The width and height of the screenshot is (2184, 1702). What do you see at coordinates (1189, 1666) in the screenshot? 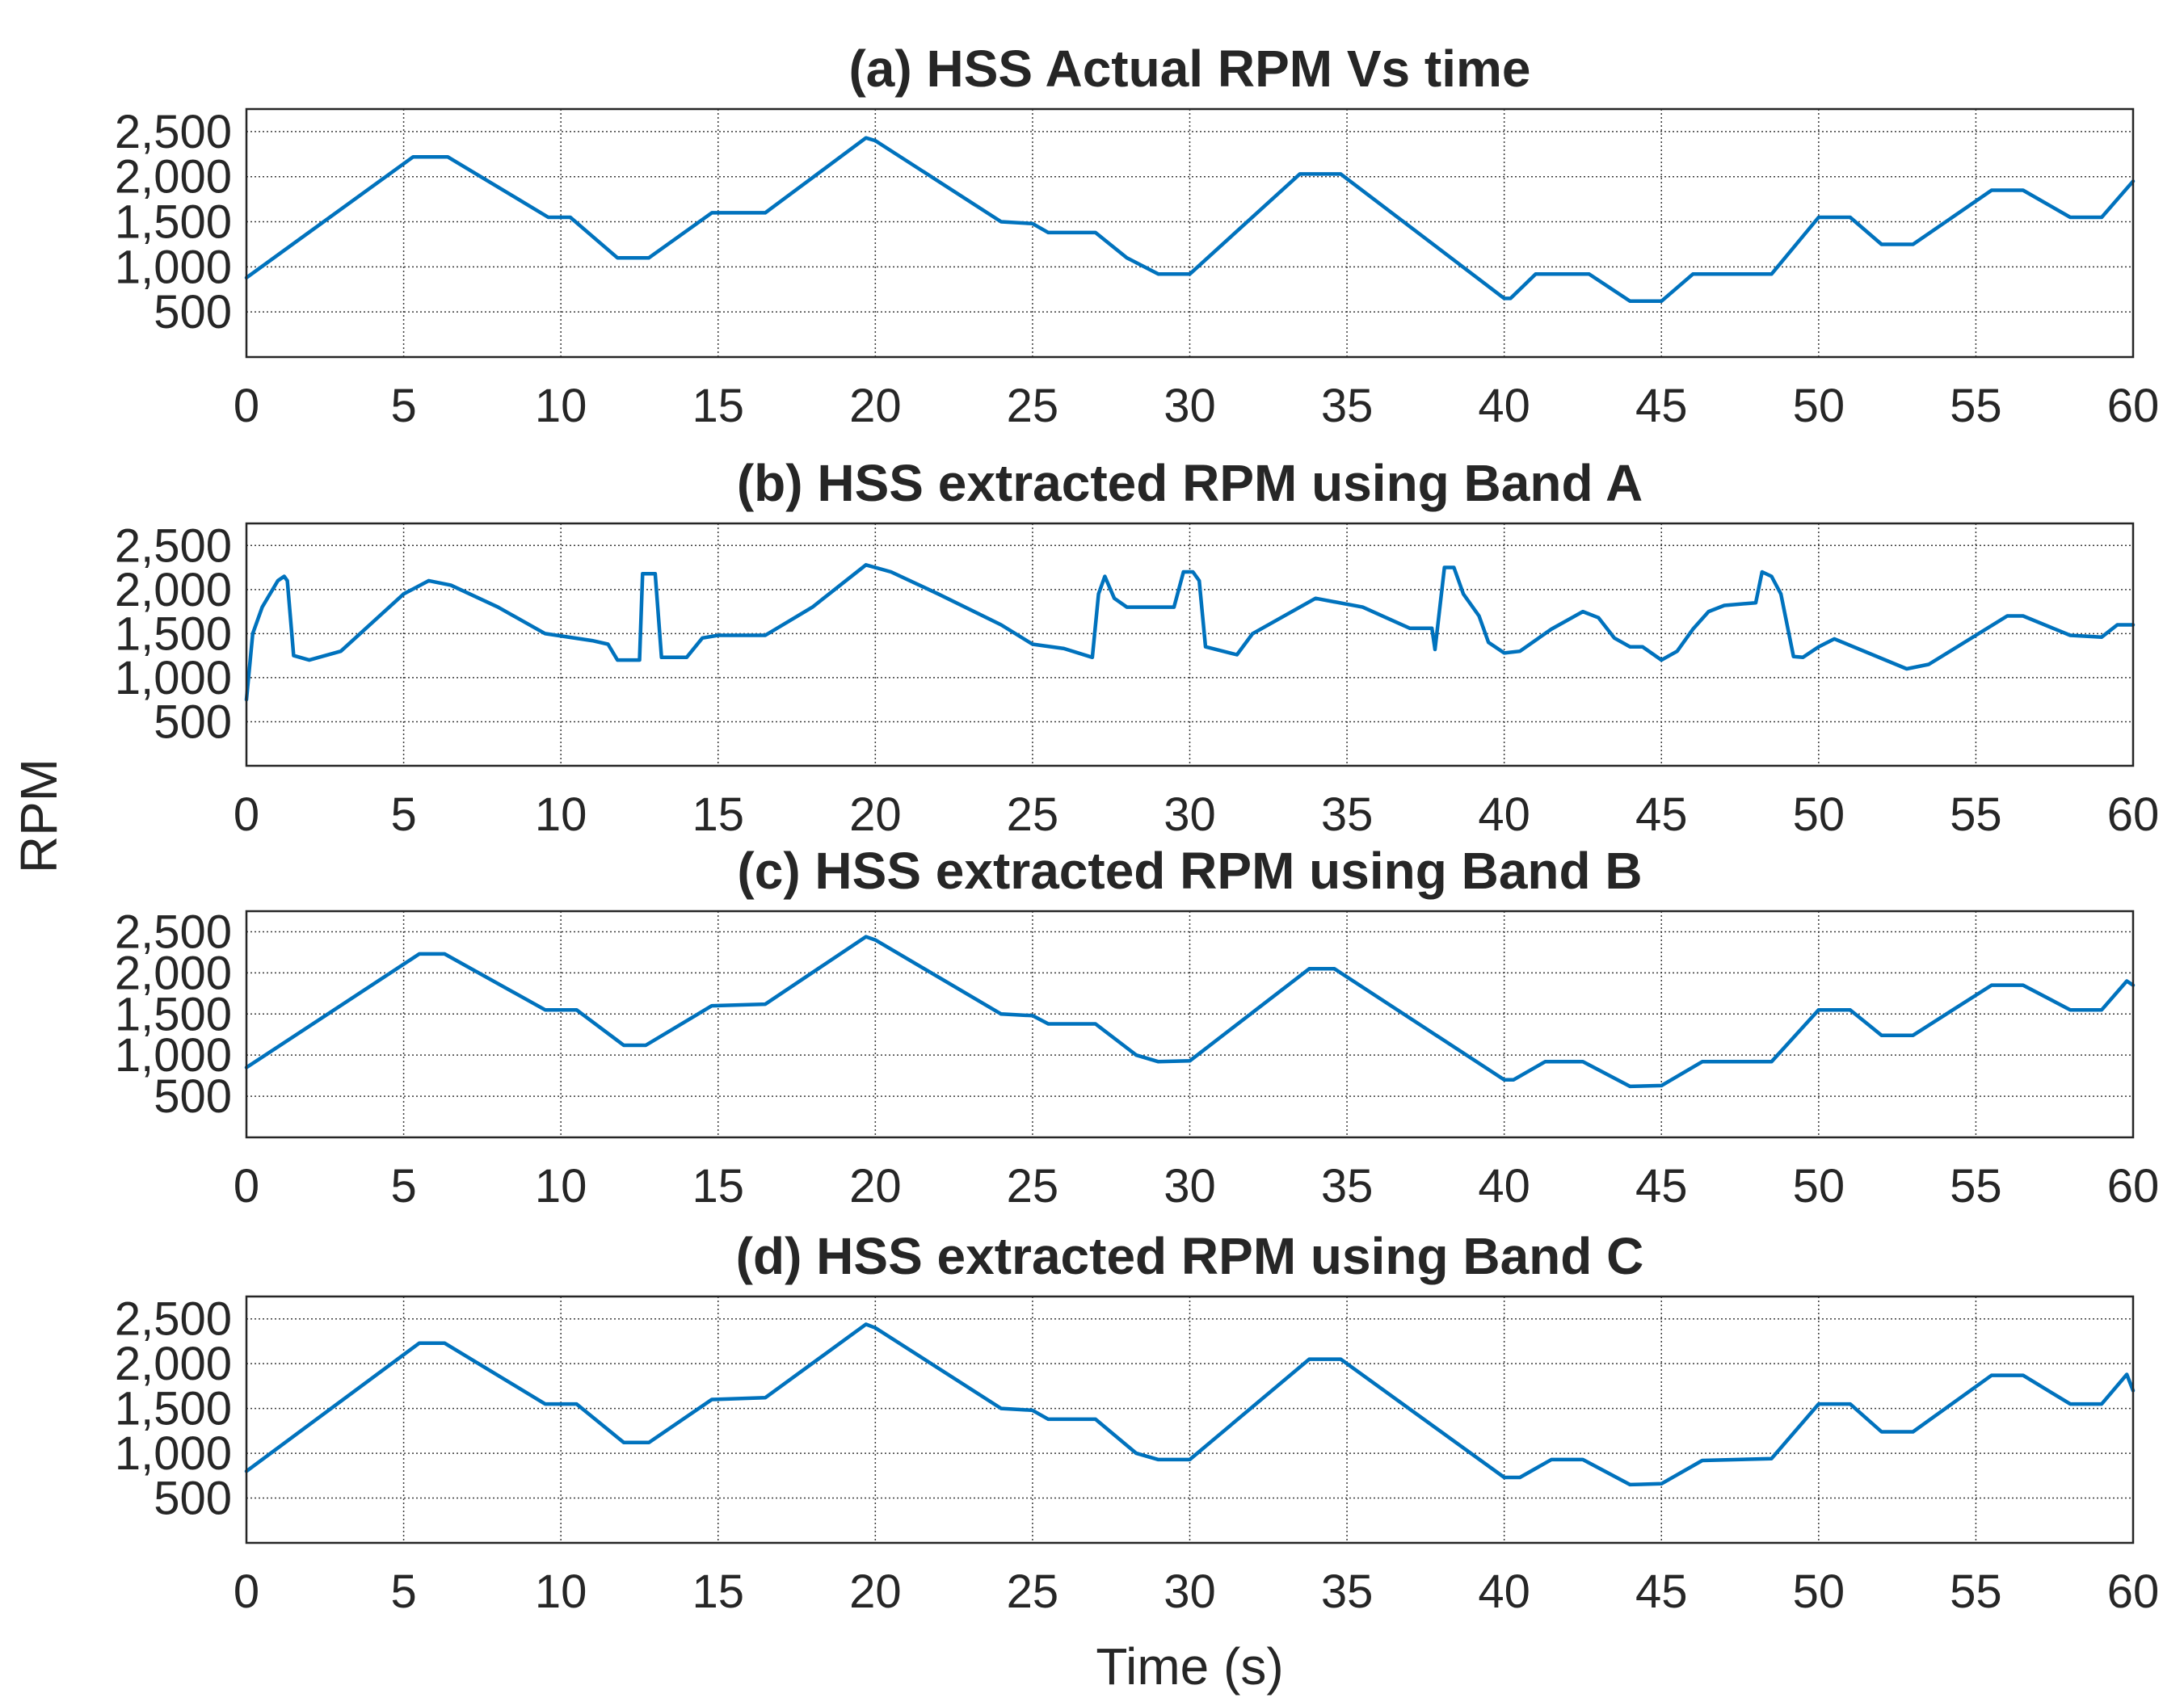
I see `x-axis-label: Time (s)` at bounding box center [1189, 1666].